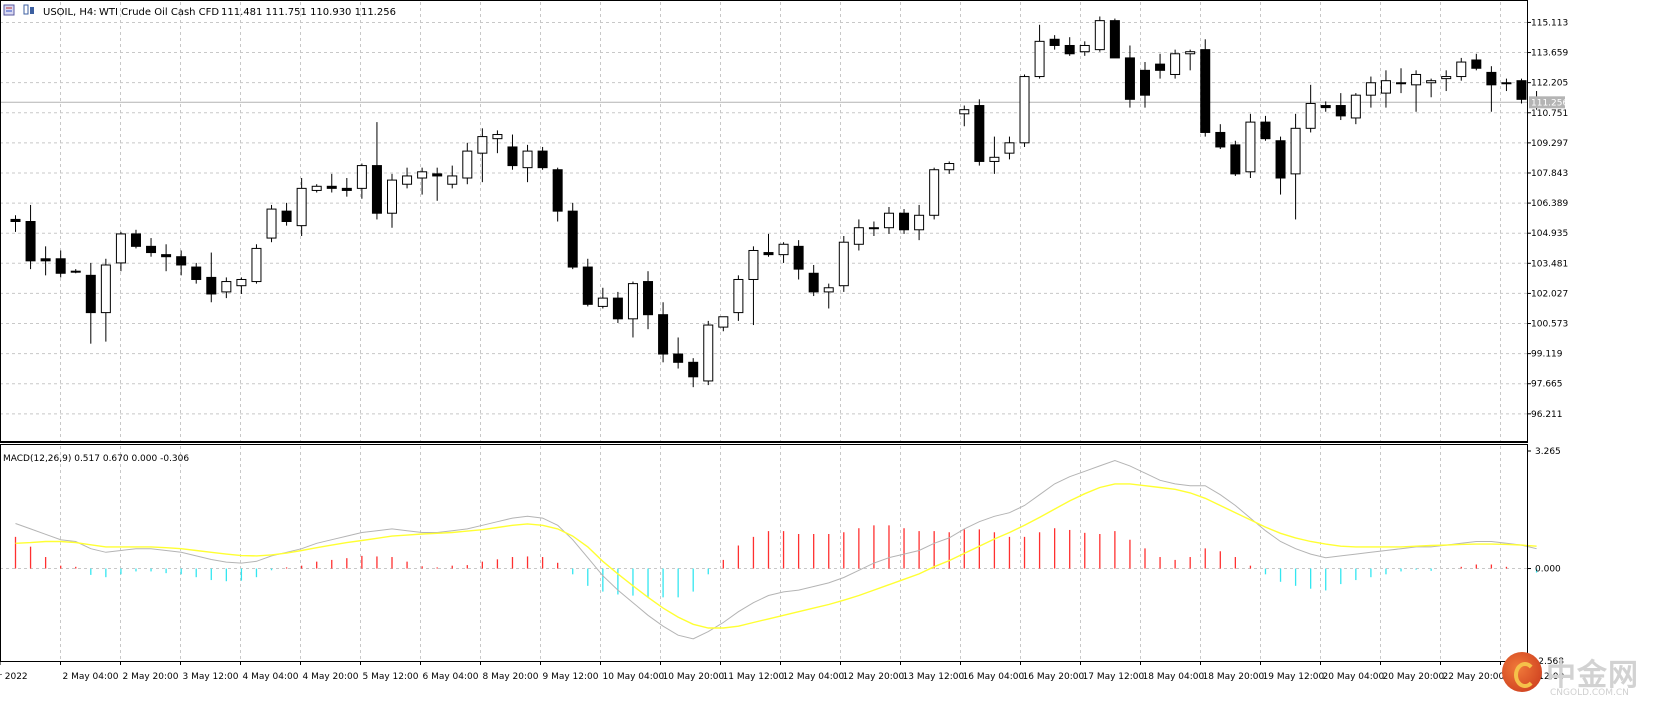 The height and width of the screenshot is (728, 1658). Describe the element at coordinates (91, 677) in the screenshot. I see `time-tick-label: 2 May 04:00` at that location.